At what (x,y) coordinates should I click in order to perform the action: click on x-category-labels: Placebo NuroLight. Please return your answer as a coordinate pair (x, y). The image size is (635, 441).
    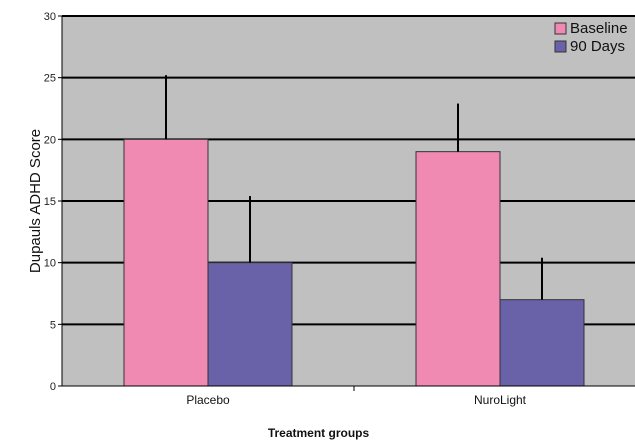
    Looking at the image, I should click on (356, 400).